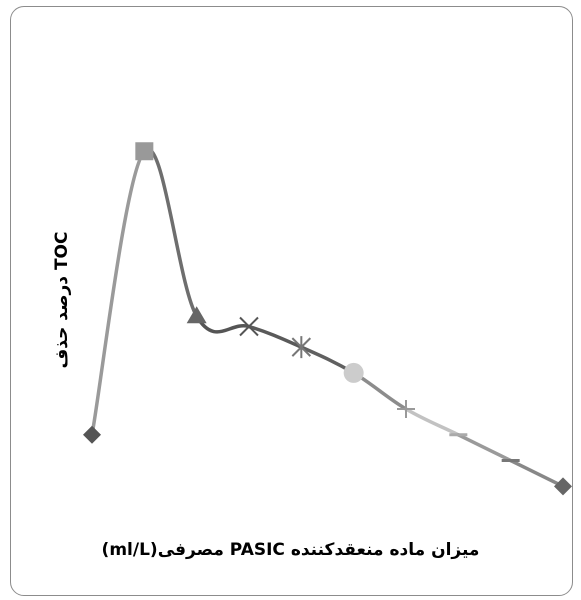  Describe the element at coordinates (290, 550) in the screenshot. I see `x-axis-label: میزان ماده منعقدکننده PASIC مصرفی(ml/L)` at that location.